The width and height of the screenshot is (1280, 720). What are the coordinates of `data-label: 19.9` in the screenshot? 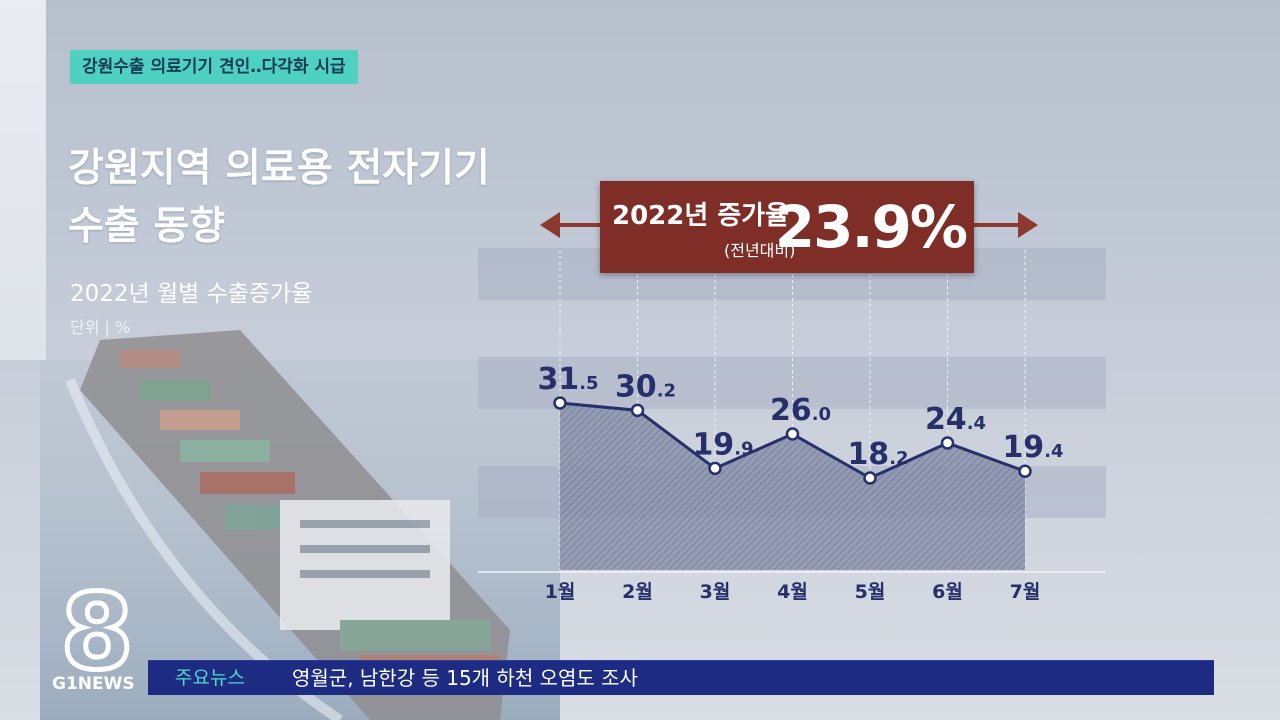 It's located at (722, 444).